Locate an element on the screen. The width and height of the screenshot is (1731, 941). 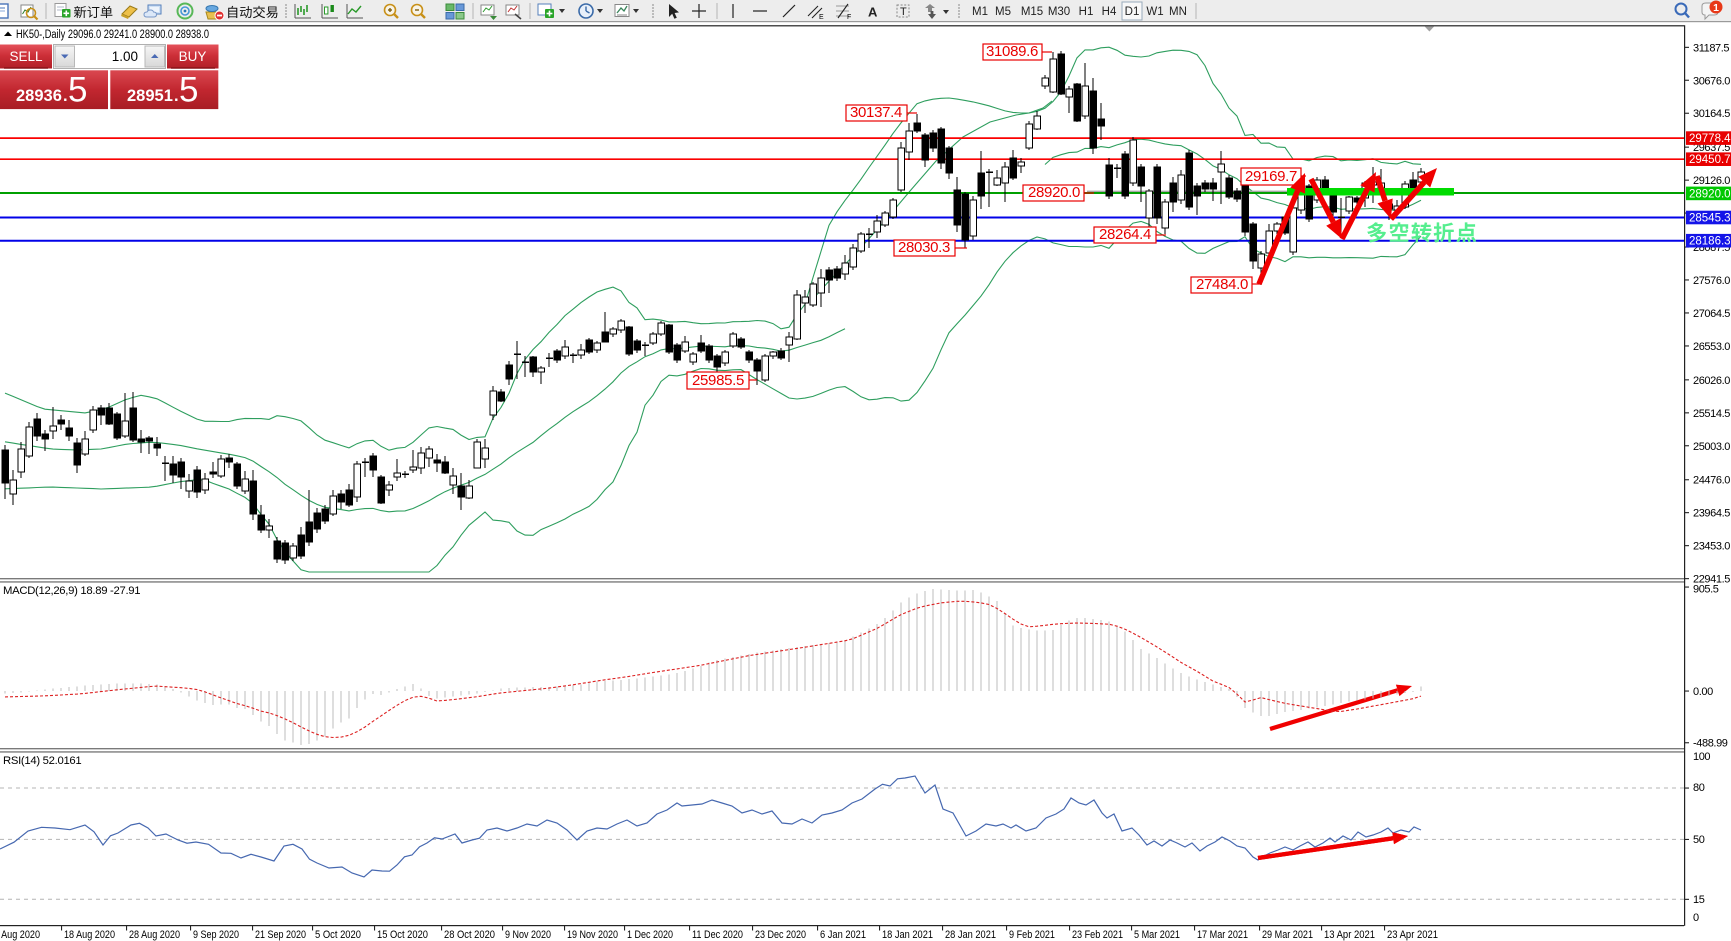
svg-text: 29 Mar 2021 is located at coordinates (1287, 935).